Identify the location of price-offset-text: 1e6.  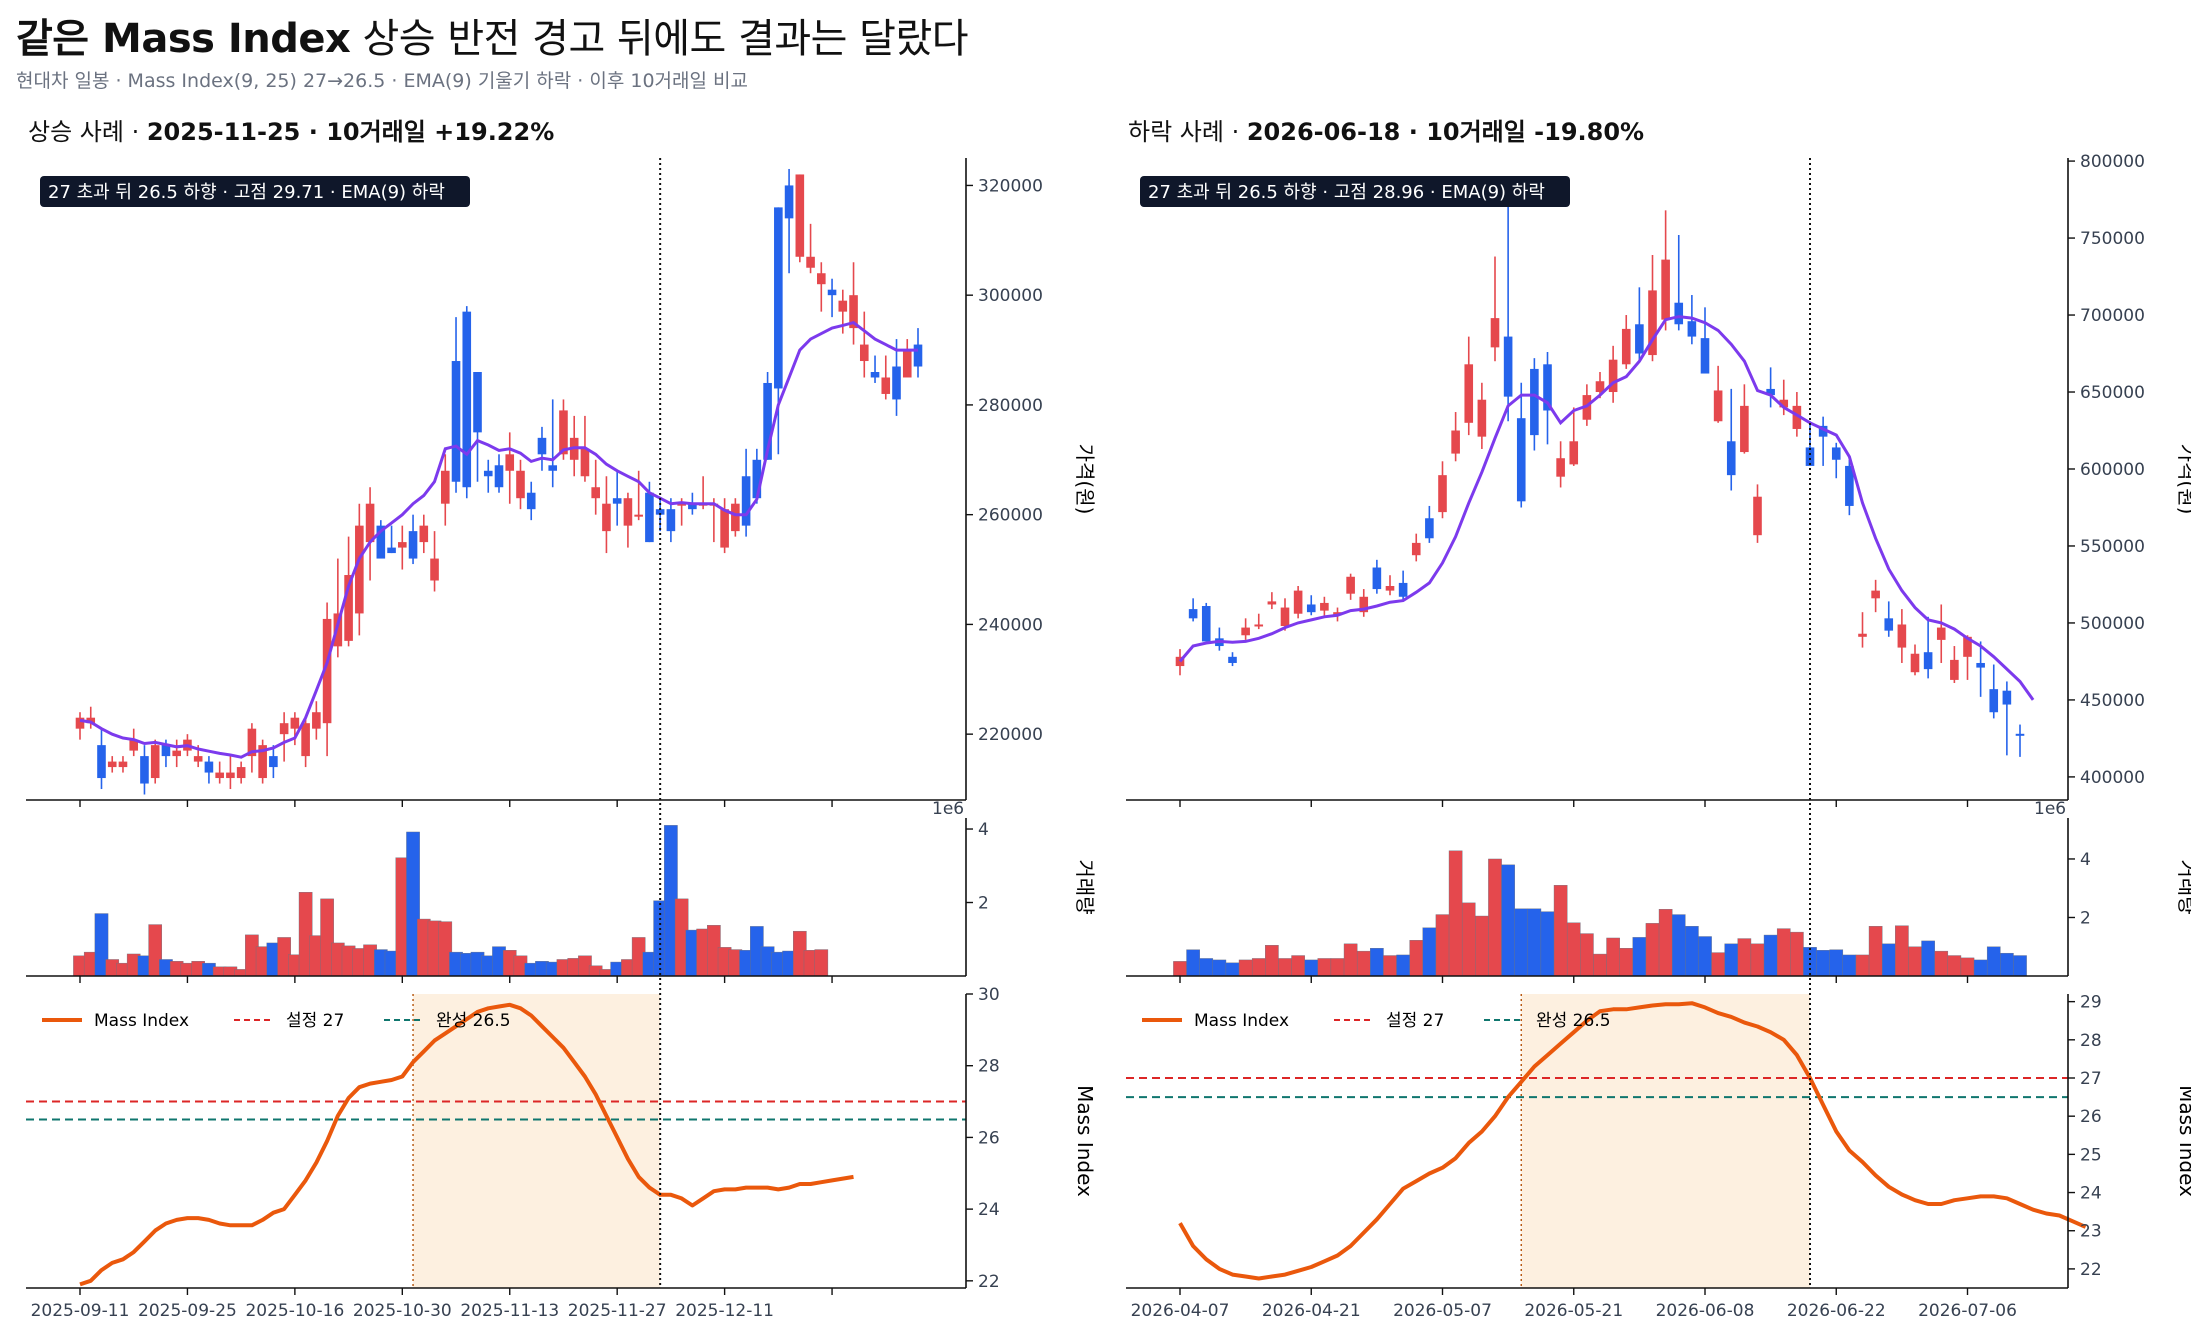
(948, 809).